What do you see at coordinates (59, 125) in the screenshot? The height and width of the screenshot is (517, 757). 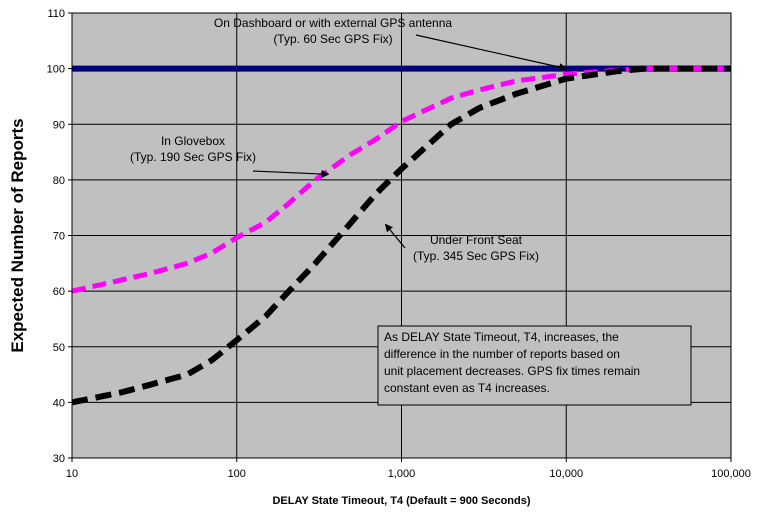 I see `y-tick-label: 90` at bounding box center [59, 125].